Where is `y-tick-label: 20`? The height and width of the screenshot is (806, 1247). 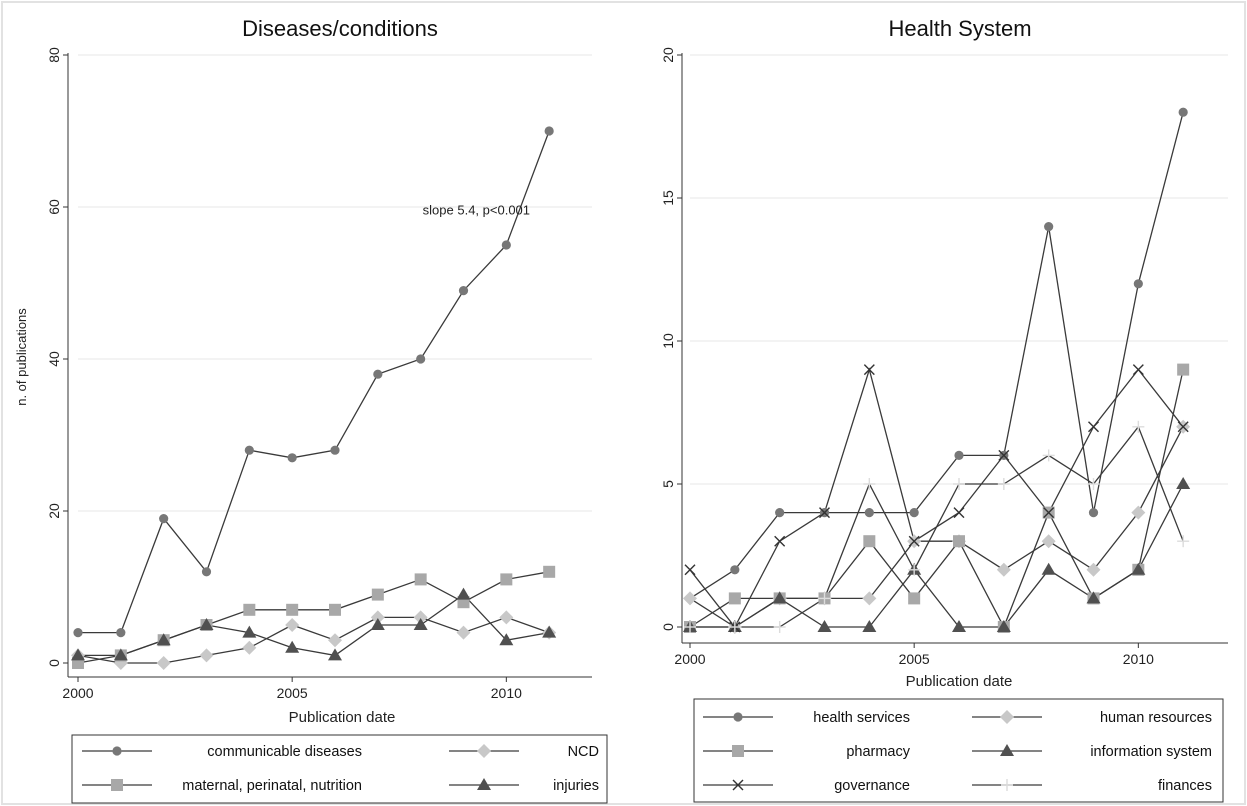
y-tick-label: 20 is located at coordinates (668, 55).